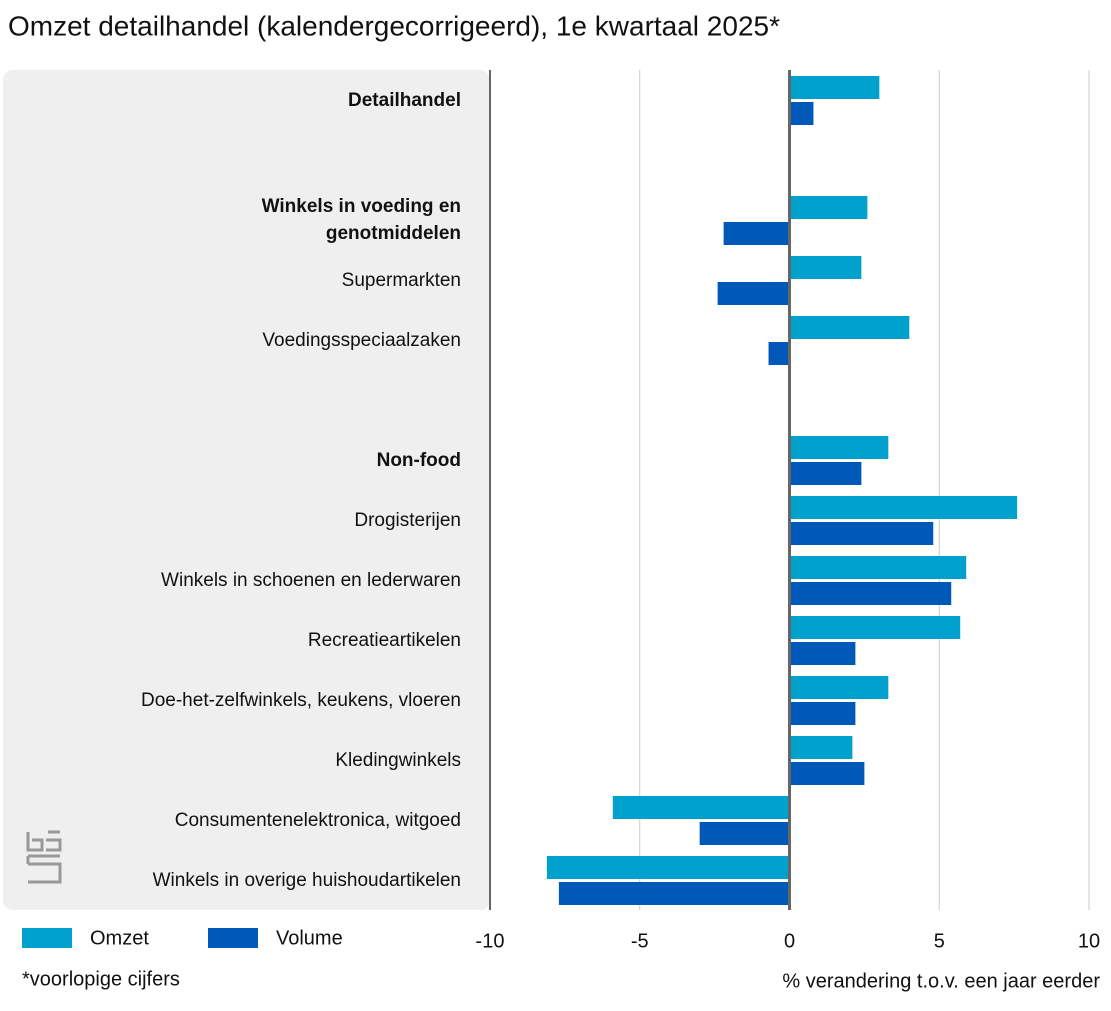 The image size is (1111, 1011). Describe the element at coordinates (941, 981) in the screenshot. I see `x-axis-label: % verandering t.o.v. een jaar eerder` at that location.